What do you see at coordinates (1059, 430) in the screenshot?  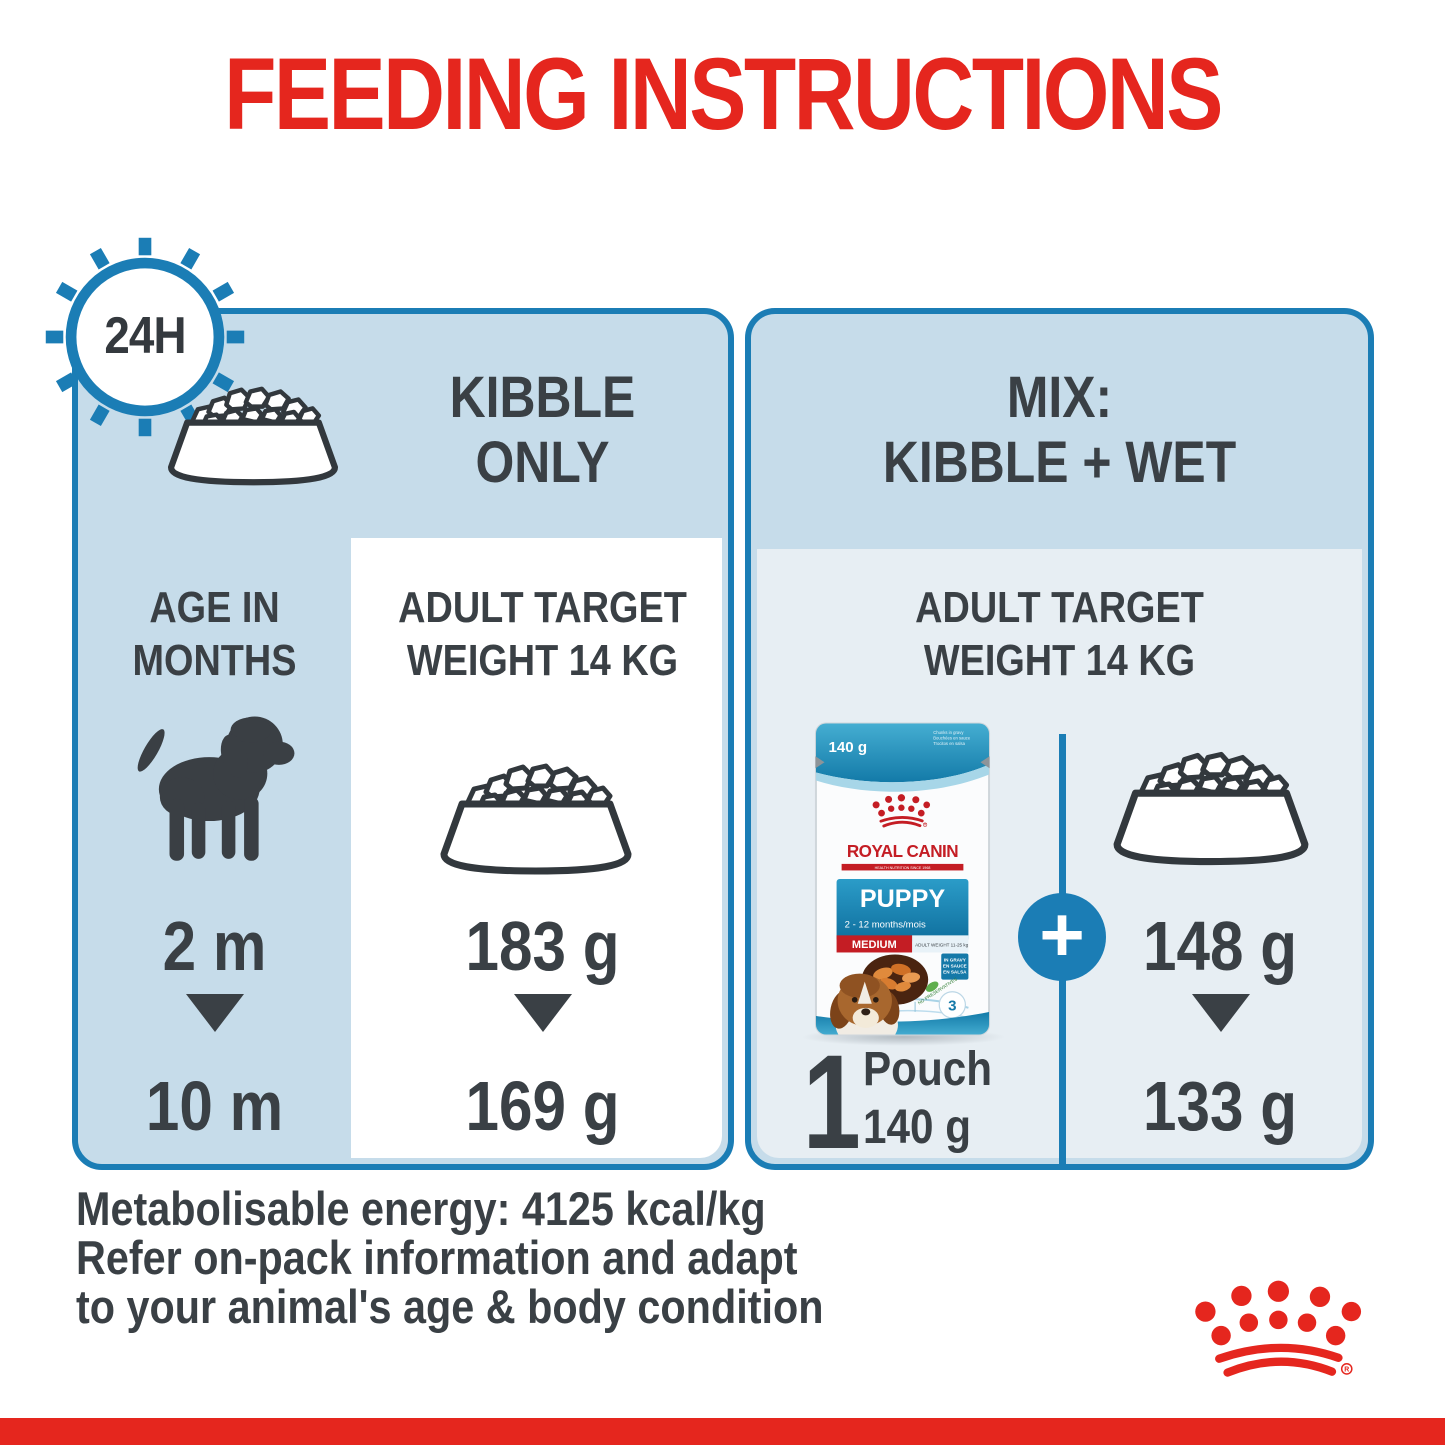 I see `mix-panel-header: MIX: KIBBLE + WET` at bounding box center [1059, 430].